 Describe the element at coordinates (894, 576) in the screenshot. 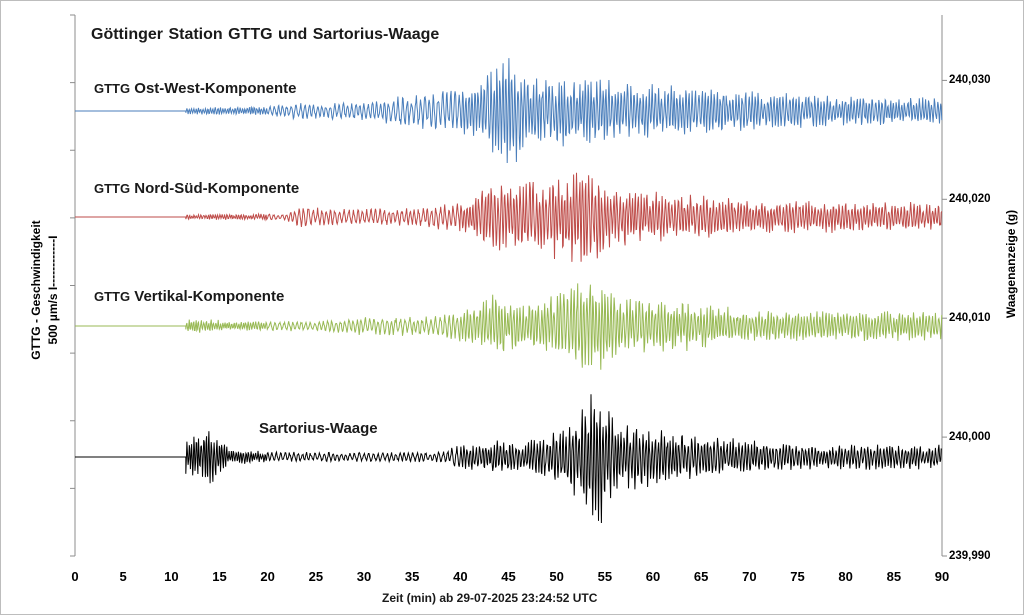

I see `x-tick-label: 85` at that location.